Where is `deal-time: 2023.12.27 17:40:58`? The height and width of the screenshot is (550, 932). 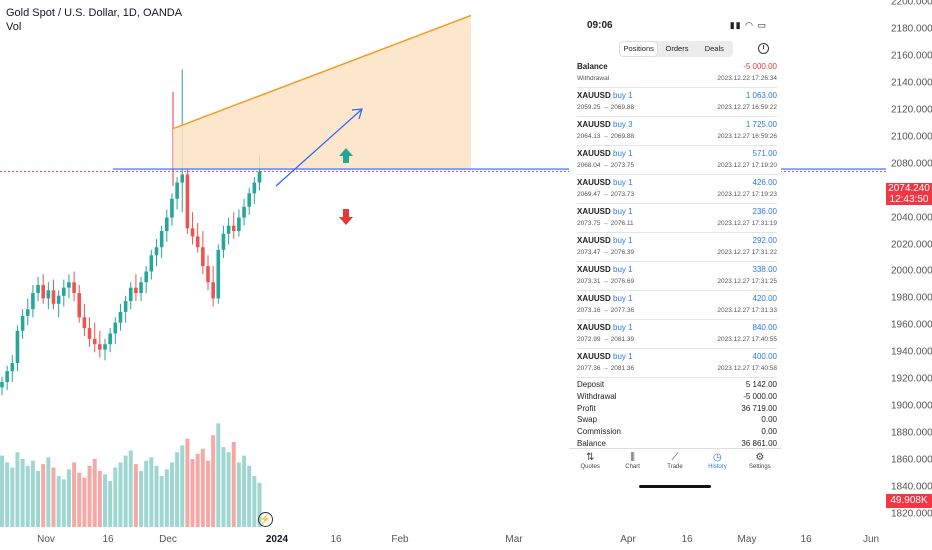
deal-time: 2023.12.27 17:40:58 is located at coordinates (747, 368).